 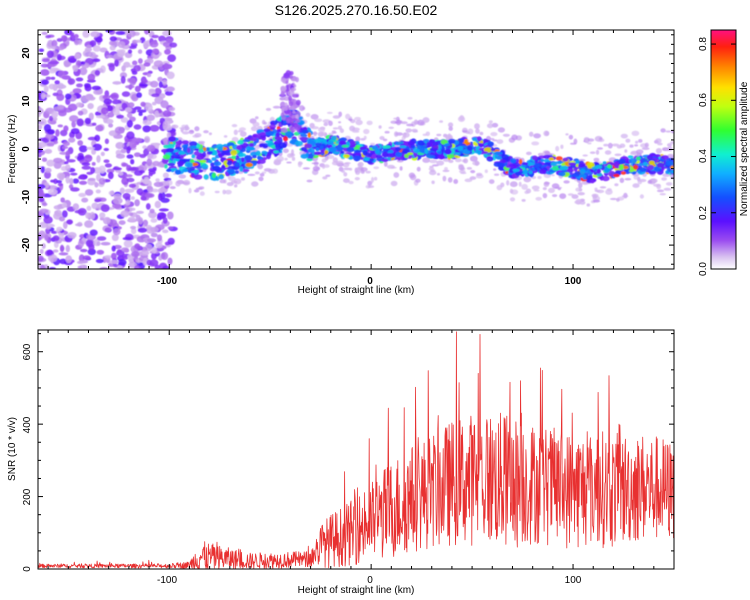 What do you see at coordinates (26, 53) in the screenshot?
I see `spectrogram-ytick-20: 20` at bounding box center [26, 53].